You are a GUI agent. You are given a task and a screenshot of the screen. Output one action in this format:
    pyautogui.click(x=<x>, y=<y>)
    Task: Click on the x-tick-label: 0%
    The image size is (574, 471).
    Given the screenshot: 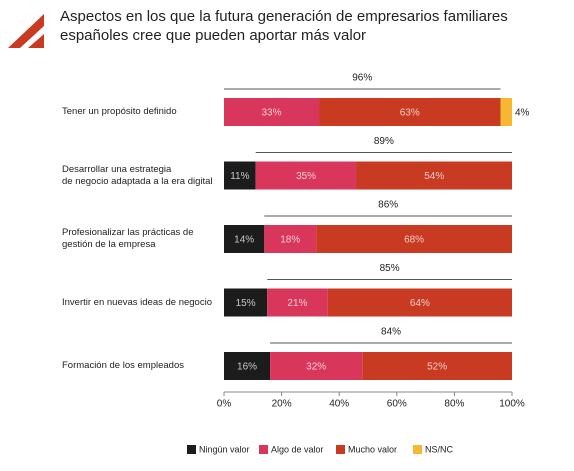 What is the action you would take?
    pyautogui.click(x=224, y=404)
    